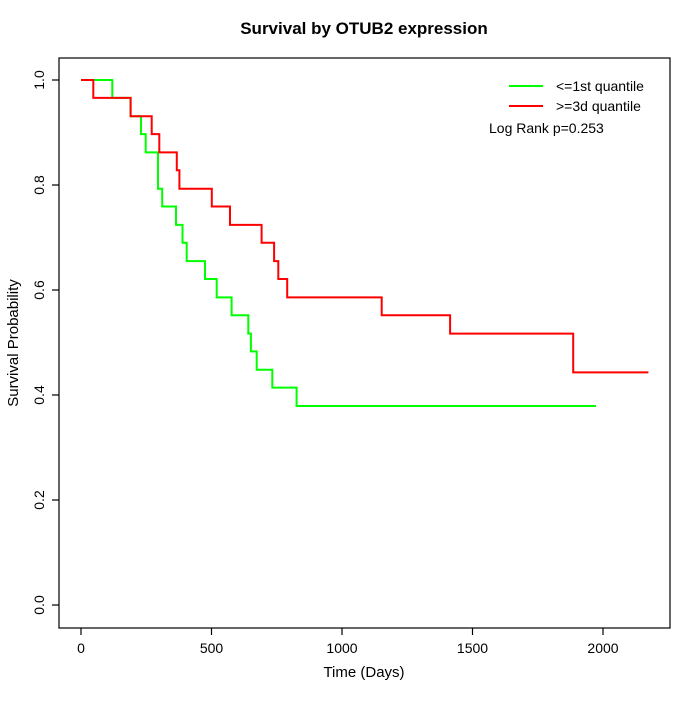 Image resolution: width=700 pixels, height=705 pixels. Describe the element at coordinates (602, 648) in the screenshot. I see `x-tick-label: 2000` at that location.